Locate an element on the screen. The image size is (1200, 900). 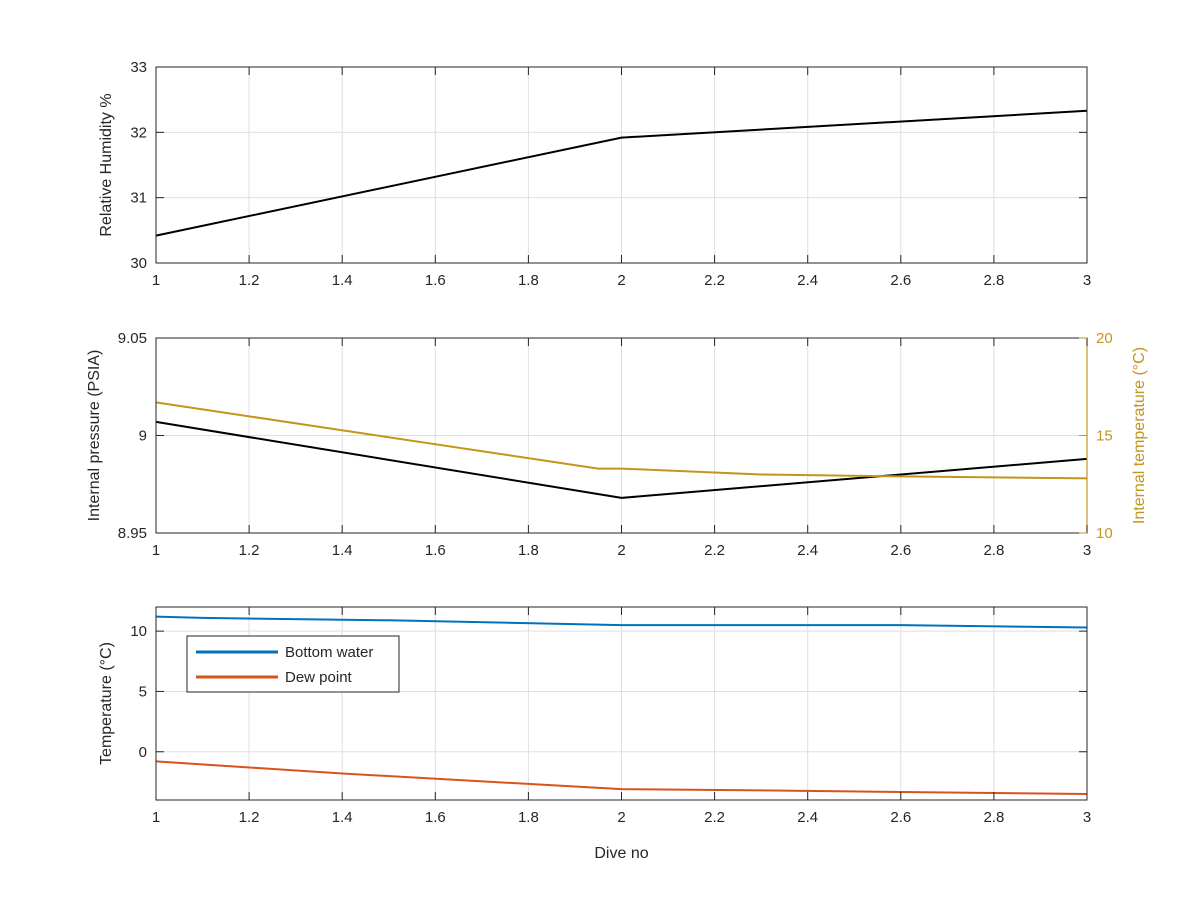
y-tick-label: 31 is located at coordinates (138, 198).